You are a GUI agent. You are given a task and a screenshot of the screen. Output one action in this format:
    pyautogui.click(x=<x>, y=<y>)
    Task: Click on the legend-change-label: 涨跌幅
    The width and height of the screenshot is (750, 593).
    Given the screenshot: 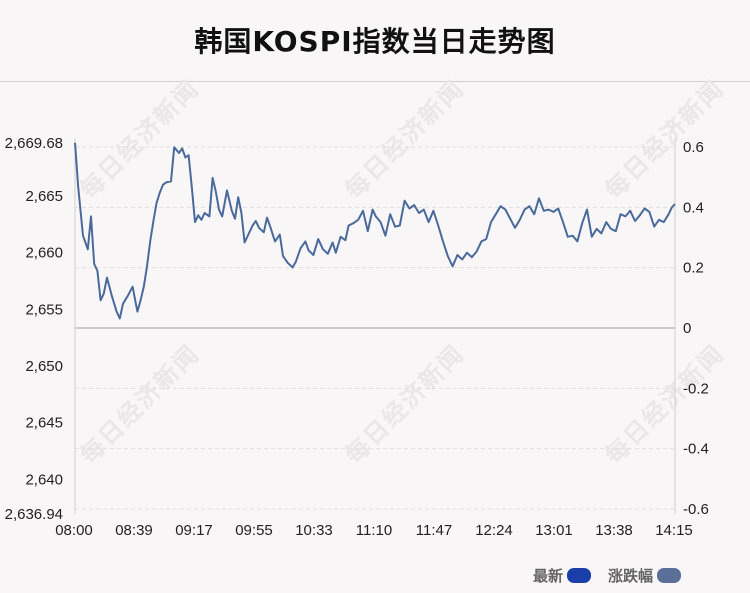 What is the action you would take?
    pyautogui.click(x=631, y=576)
    